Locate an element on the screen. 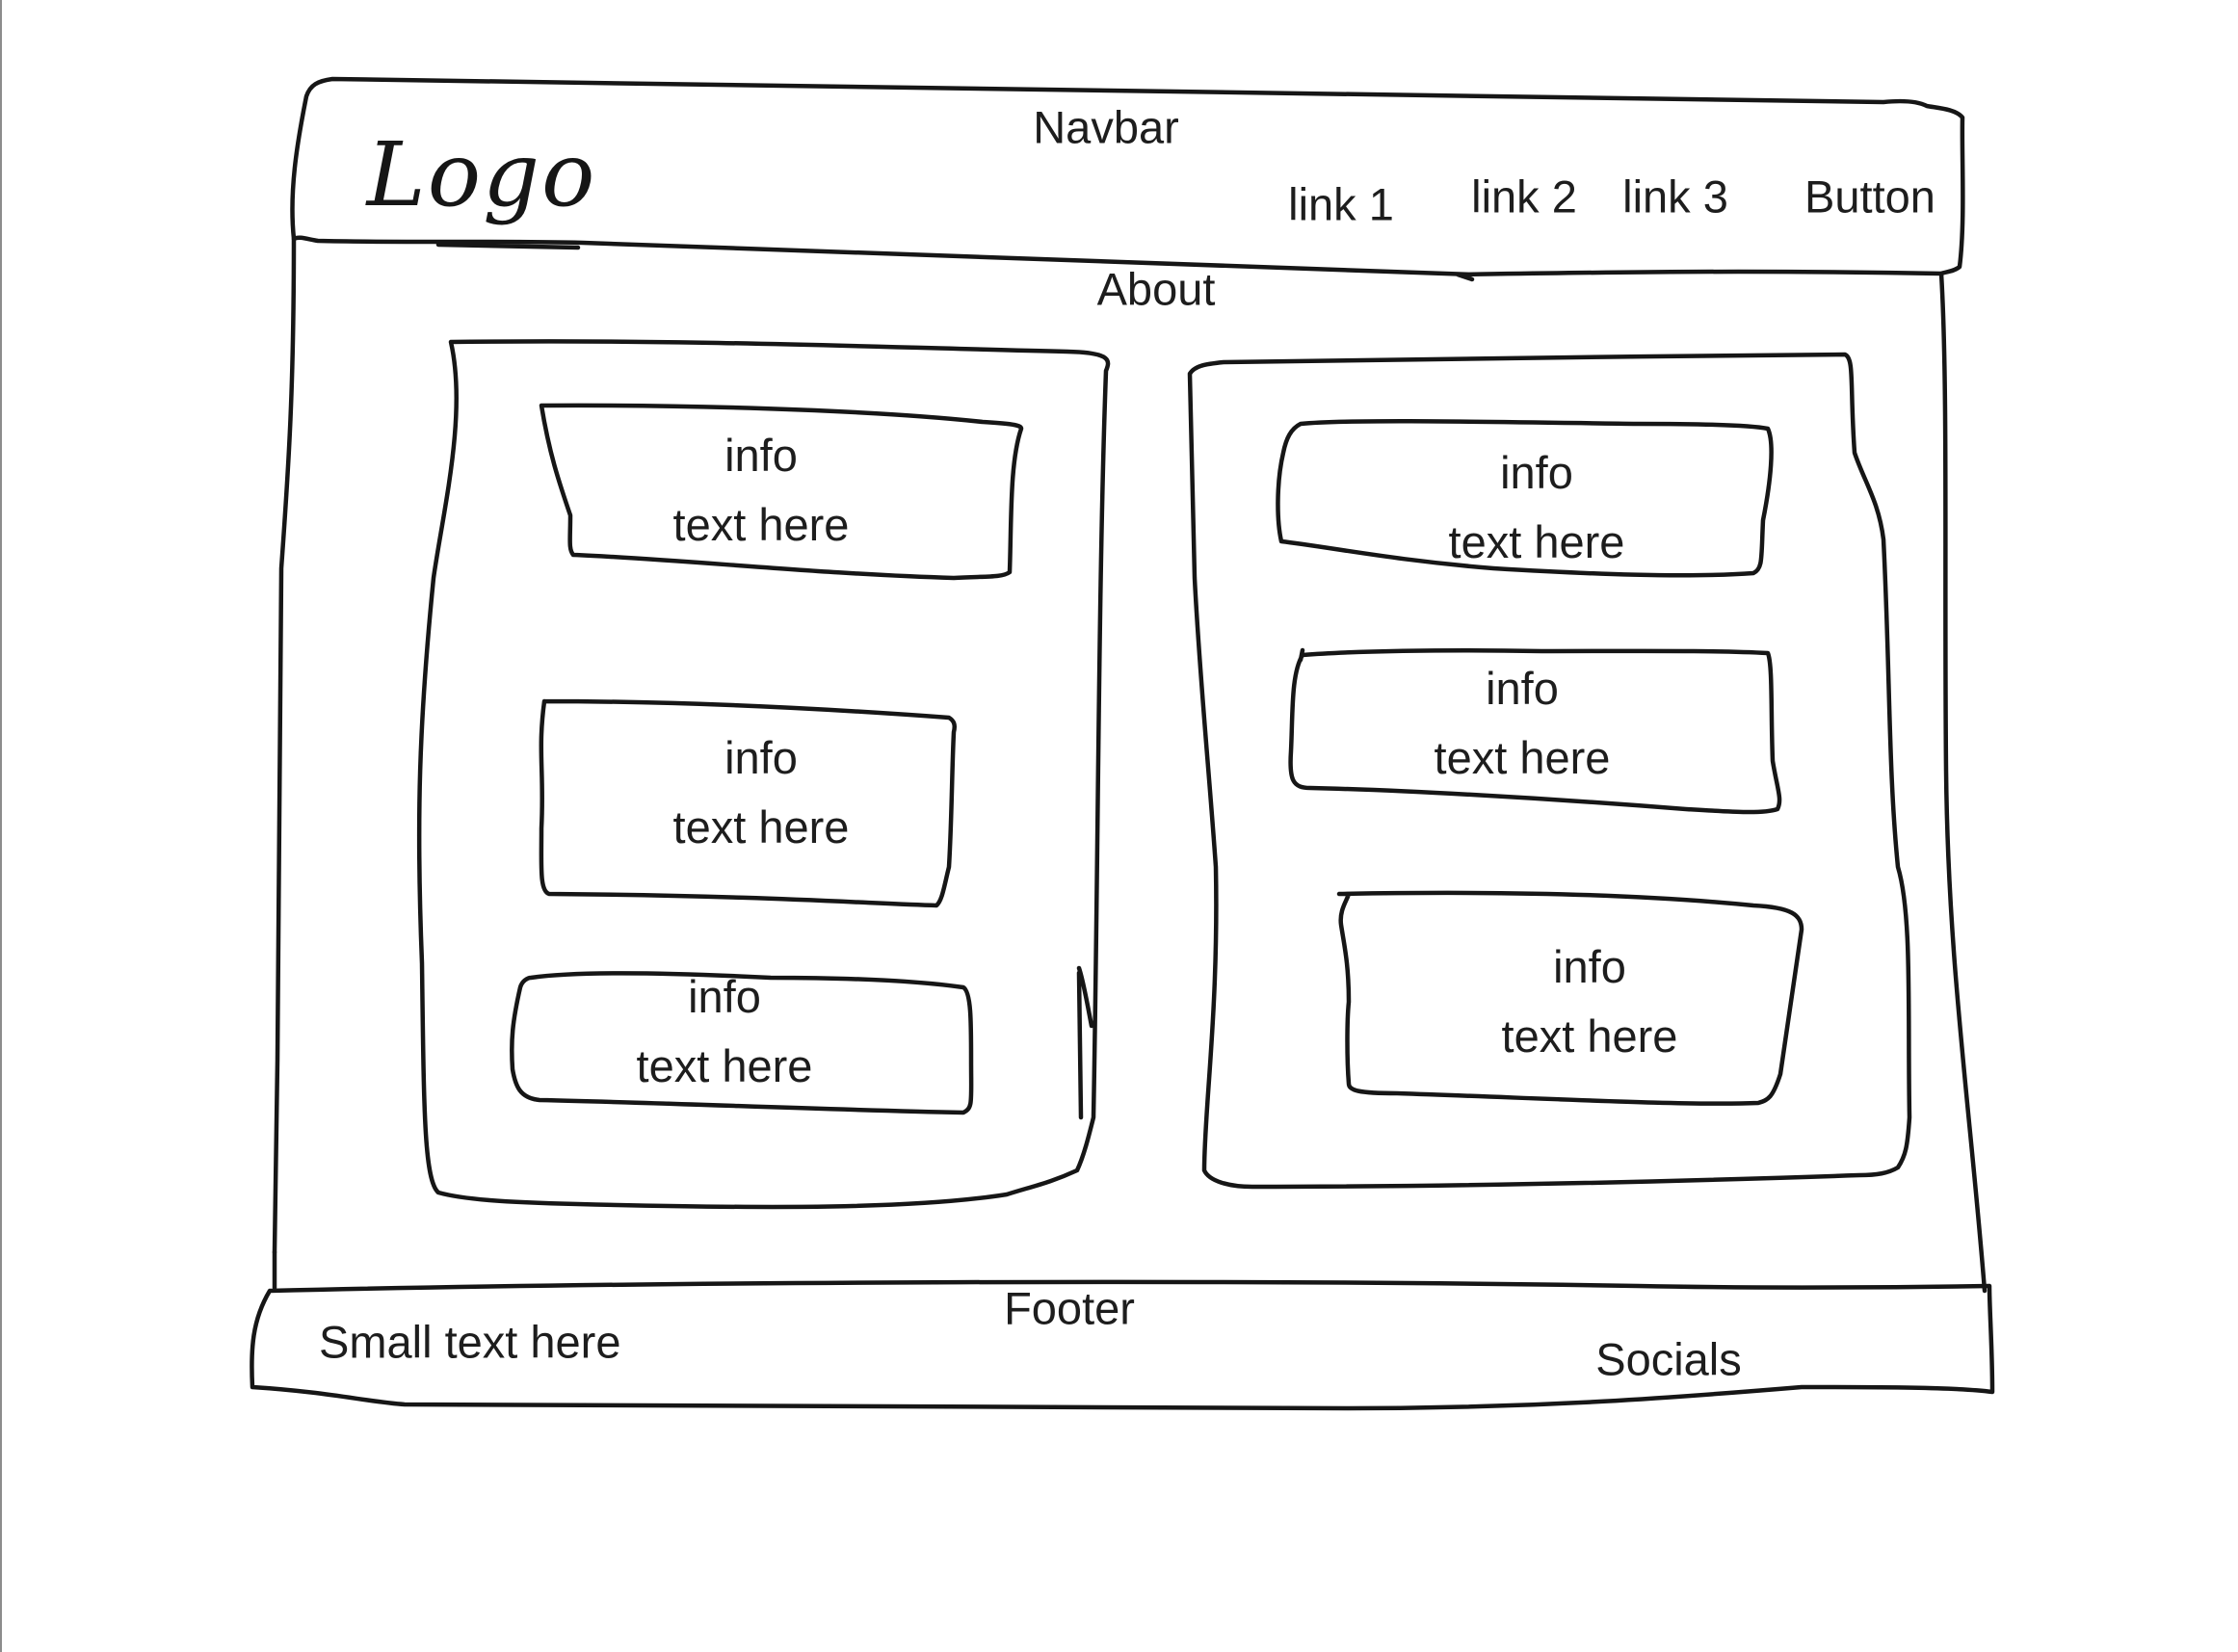 The image size is (2238, 1652). nav-button: Button is located at coordinates (1869, 196).